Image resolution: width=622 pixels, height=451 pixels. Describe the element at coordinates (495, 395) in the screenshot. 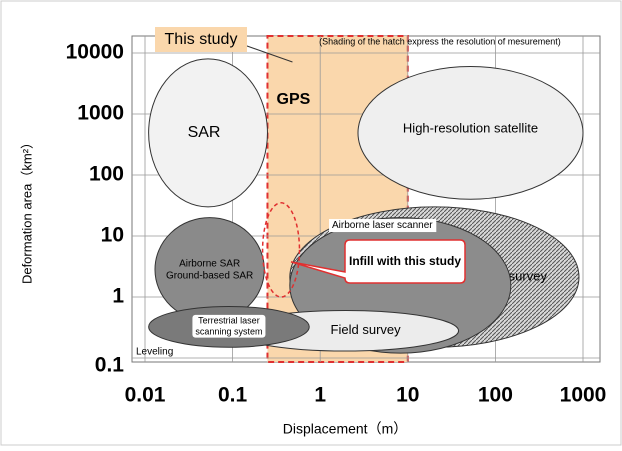

I see `x-tick-label: 100` at that location.